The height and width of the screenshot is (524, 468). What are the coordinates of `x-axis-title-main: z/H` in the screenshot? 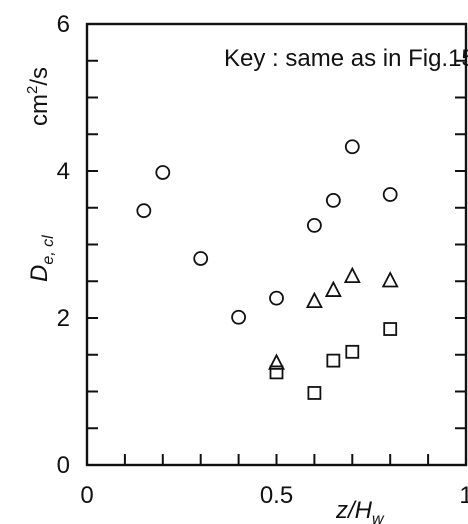 It's located at (354, 510).